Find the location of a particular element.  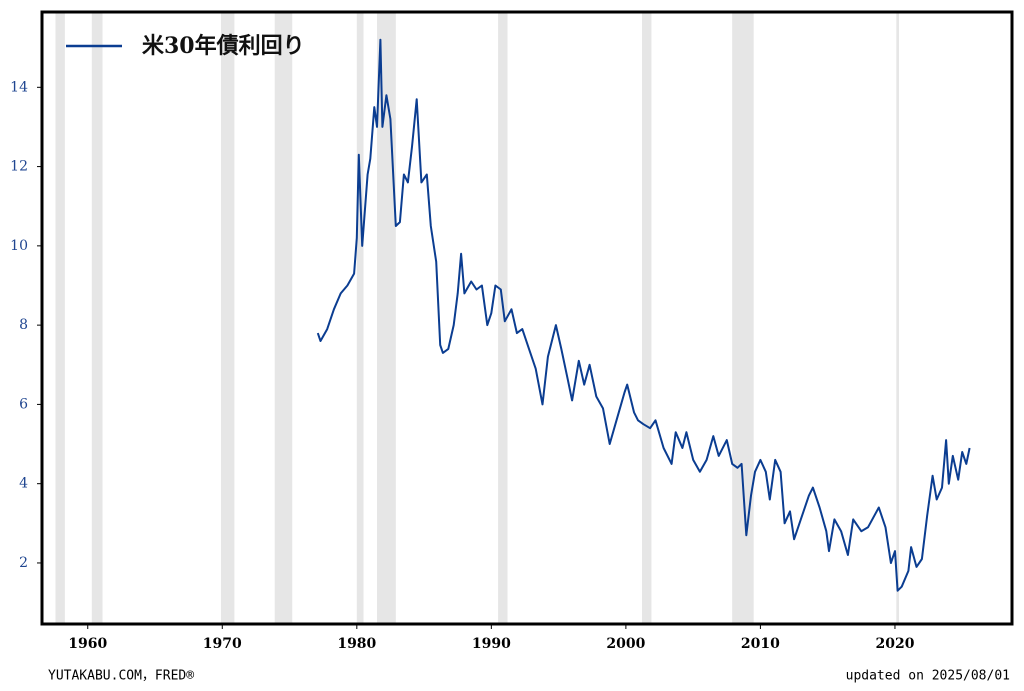

source: YUTAKABU.COM，FRED® is located at coordinates (121, 676).